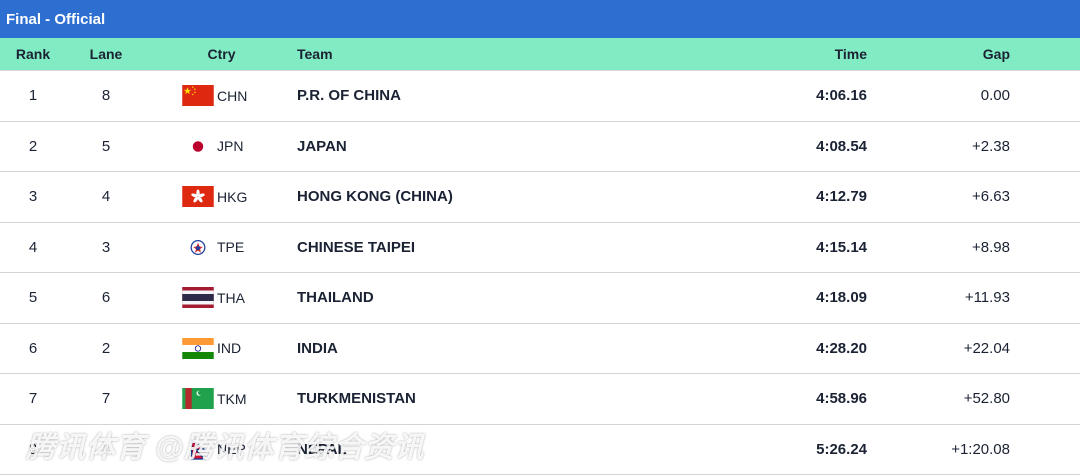  I want to click on column-header-rank: Rank, so click(33, 54).